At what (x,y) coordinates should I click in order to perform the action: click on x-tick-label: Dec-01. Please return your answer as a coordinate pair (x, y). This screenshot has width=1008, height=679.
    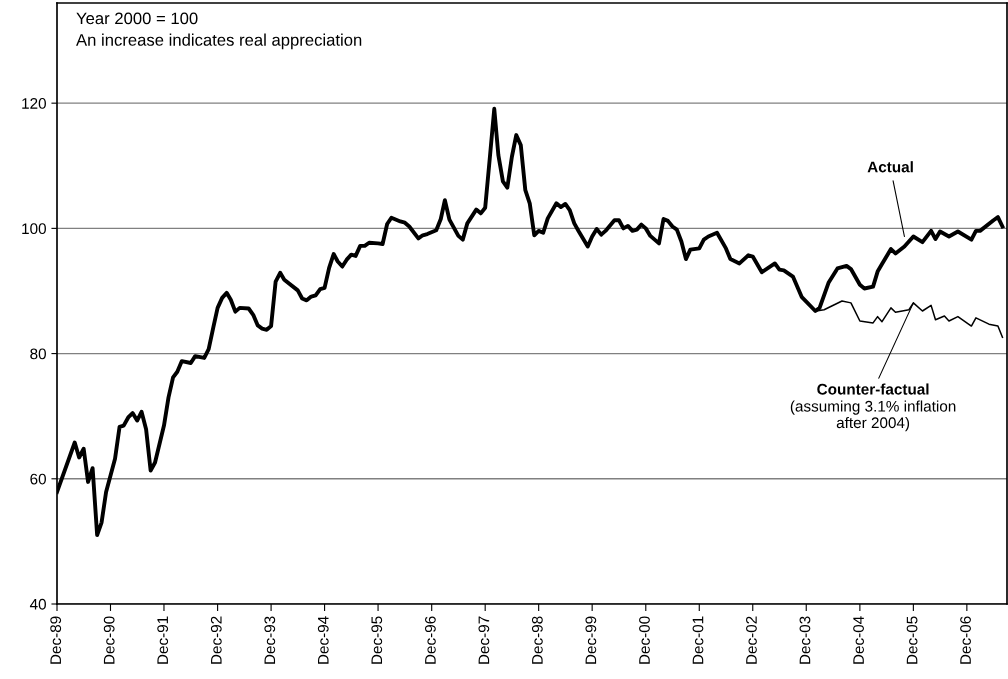
    Looking at the image, I should click on (698, 640).